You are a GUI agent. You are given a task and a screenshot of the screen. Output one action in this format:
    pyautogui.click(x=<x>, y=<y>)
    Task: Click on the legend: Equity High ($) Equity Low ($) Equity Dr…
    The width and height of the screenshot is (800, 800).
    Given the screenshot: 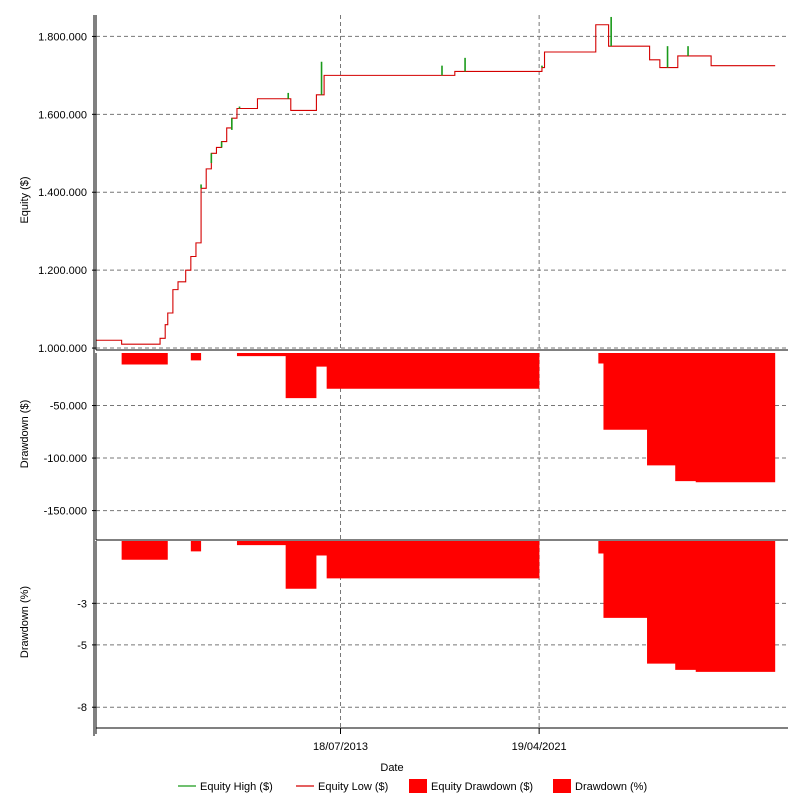 What is the action you would take?
    pyautogui.click(x=412, y=786)
    